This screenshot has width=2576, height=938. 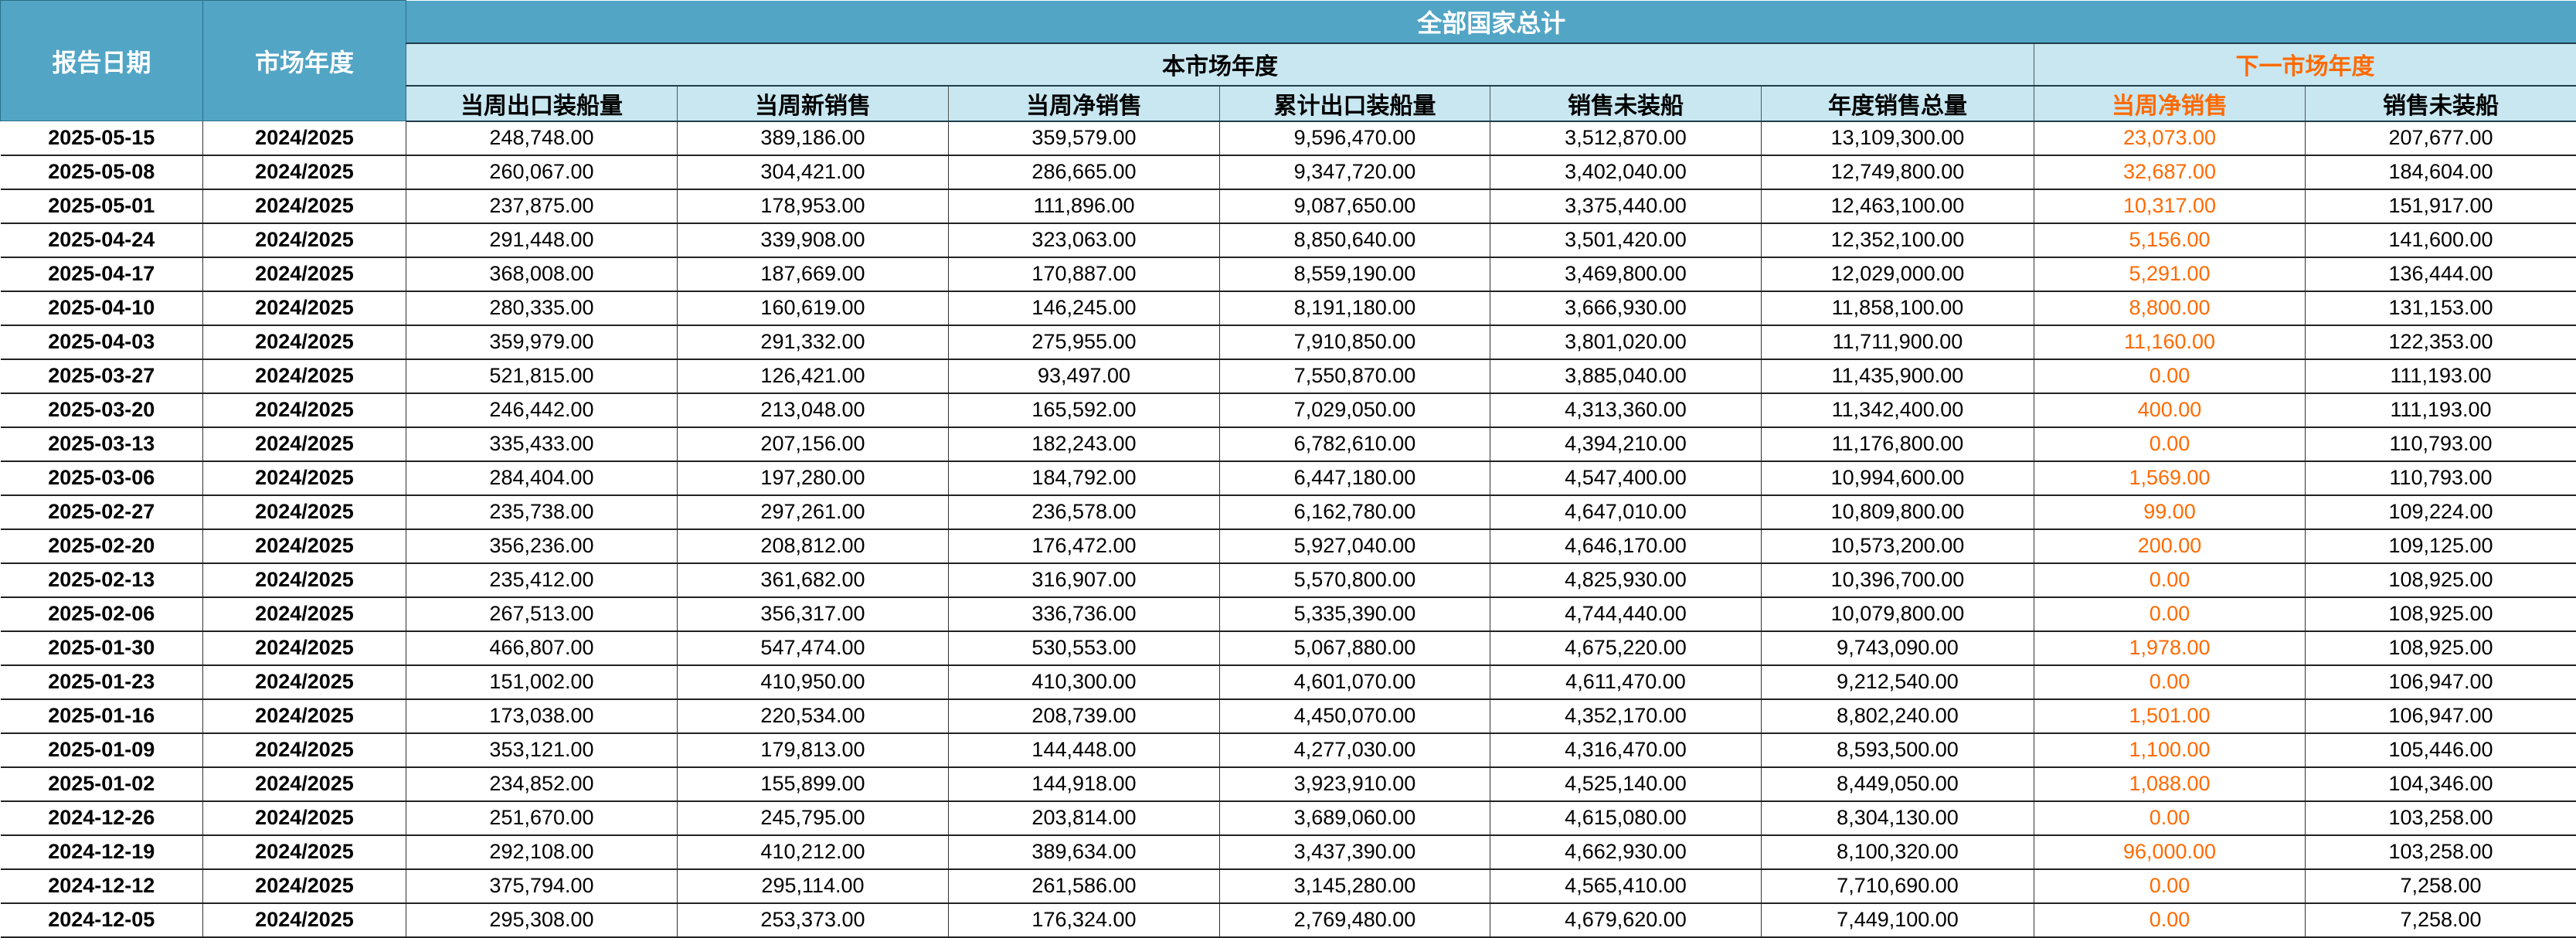 I want to click on cell-next-year-net-sales: 23,073.00, so click(x=2170, y=138).